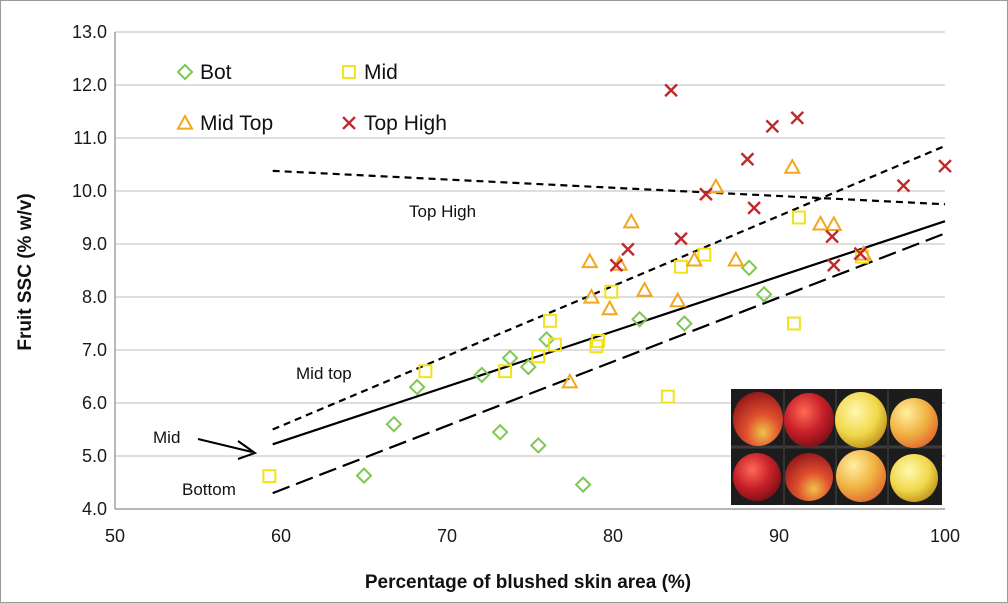  What do you see at coordinates (236, 123) in the screenshot?
I see `legend-label-mid-top: Mid Top` at bounding box center [236, 123].